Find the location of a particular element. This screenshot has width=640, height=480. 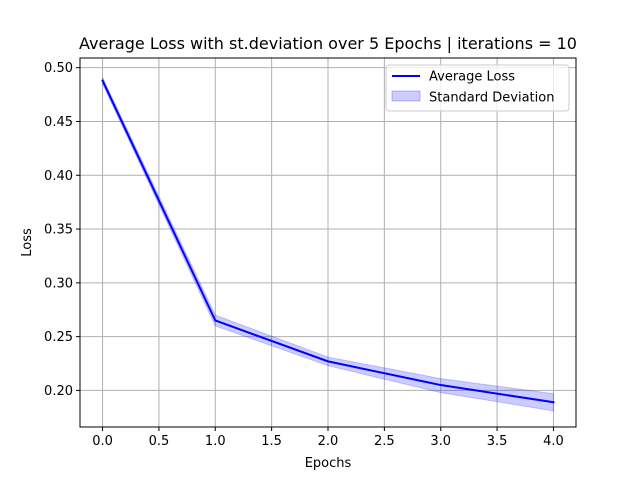

y-tick-label: 0.50 is located at coordinates (58, 68).